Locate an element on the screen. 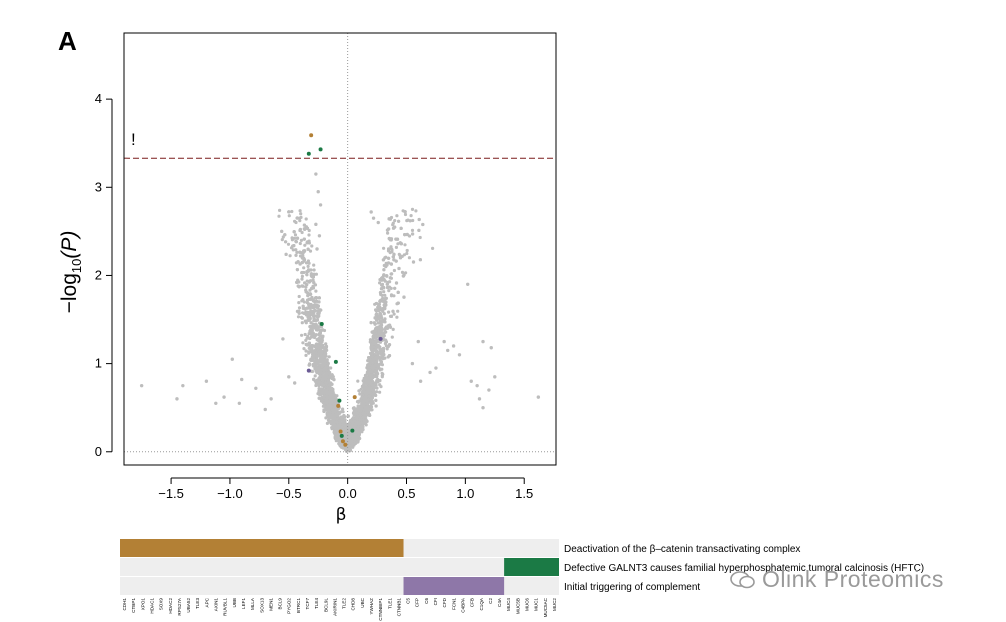 The height and width of the screenshot is (622, 1006). gene-label: CFD is located at coordinates (444, 602).